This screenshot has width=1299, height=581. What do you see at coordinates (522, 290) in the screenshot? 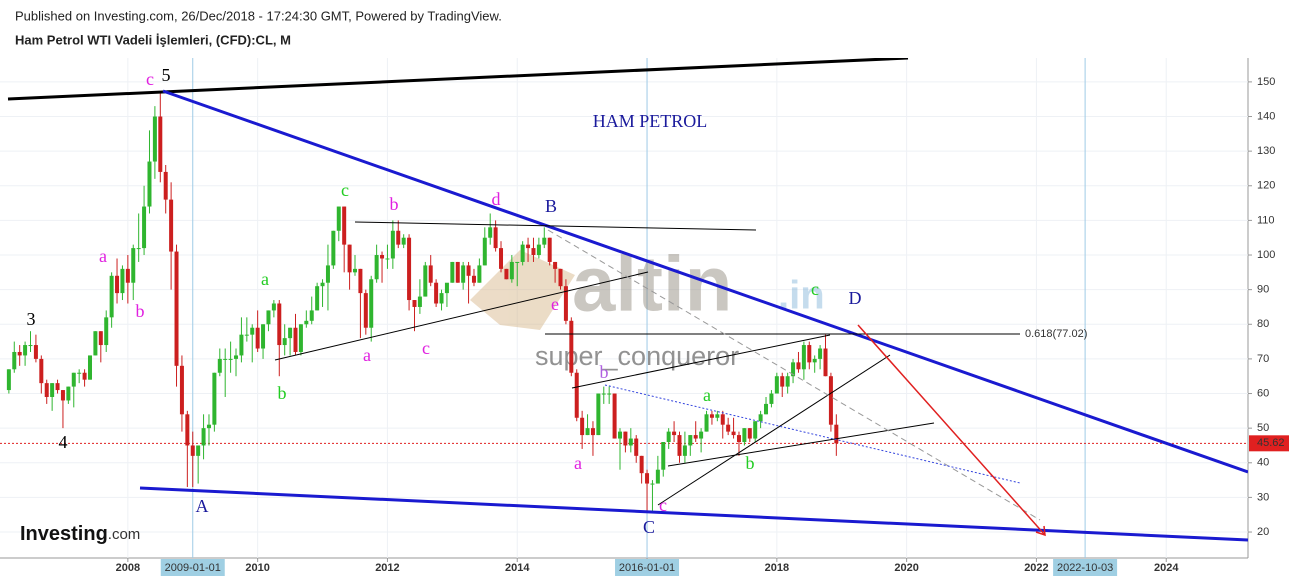
I see `watermark-logo` at bounding box center [522, 290].